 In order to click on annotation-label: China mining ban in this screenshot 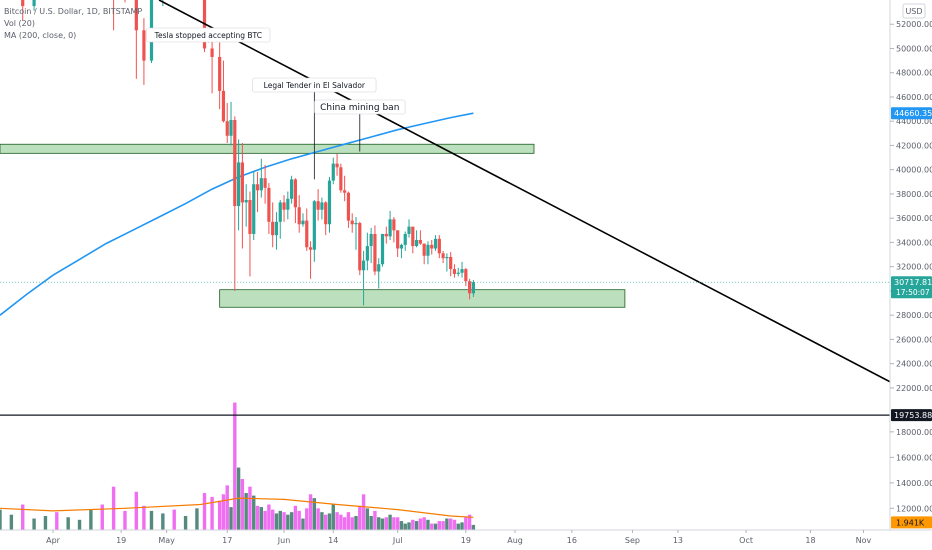, I will do `click(359, 108)`.